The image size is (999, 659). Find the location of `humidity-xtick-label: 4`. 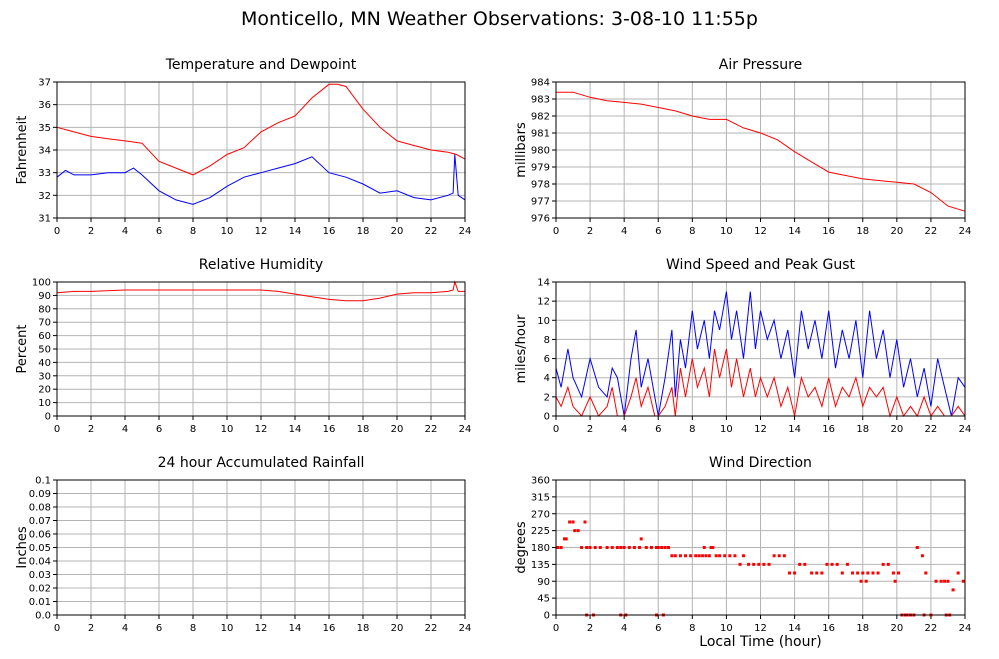

humidity-xtick-label: 4 is located at coordinates (125, 429).